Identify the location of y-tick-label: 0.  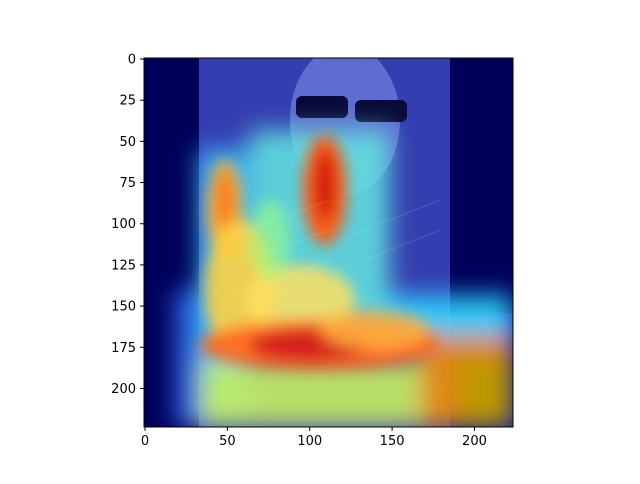
(132, 60).